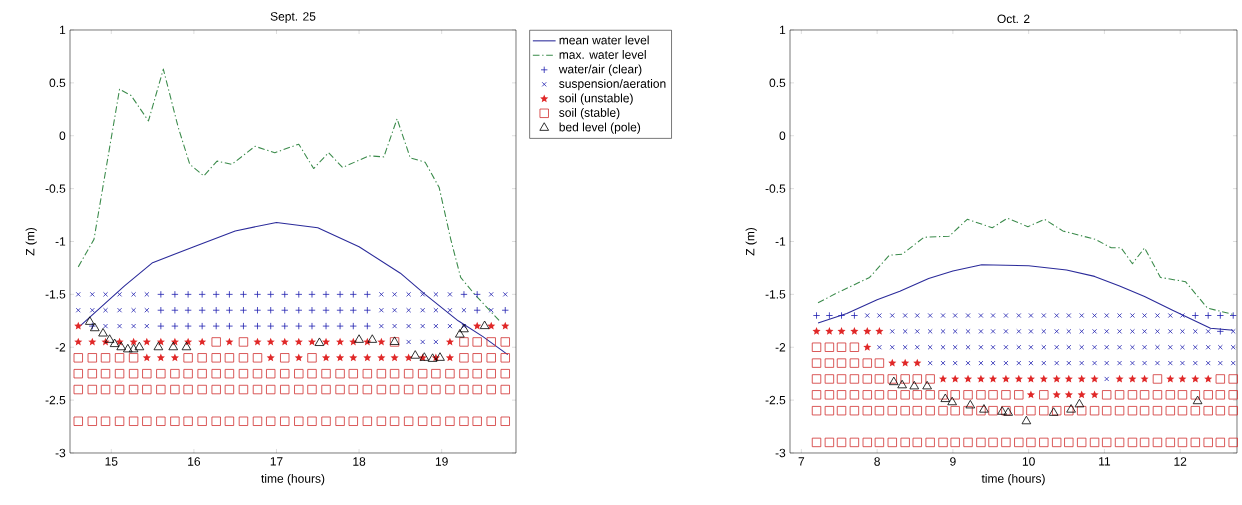 The height and width of the screenshot is (505, 1242). I want to click on x-tick-label: 9, so click(953, 461).